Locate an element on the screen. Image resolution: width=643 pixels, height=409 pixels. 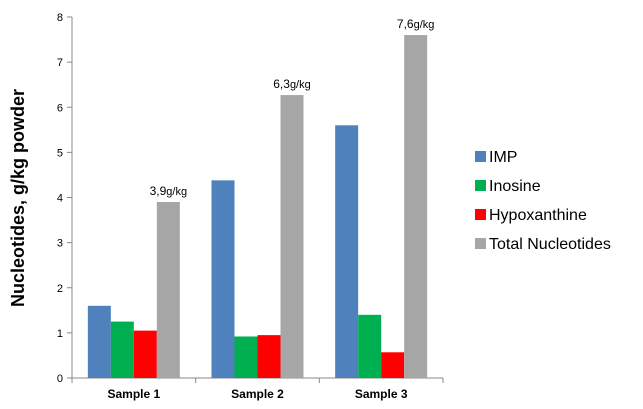
y-tick-label: 3 is located at coordinates (60, 244).